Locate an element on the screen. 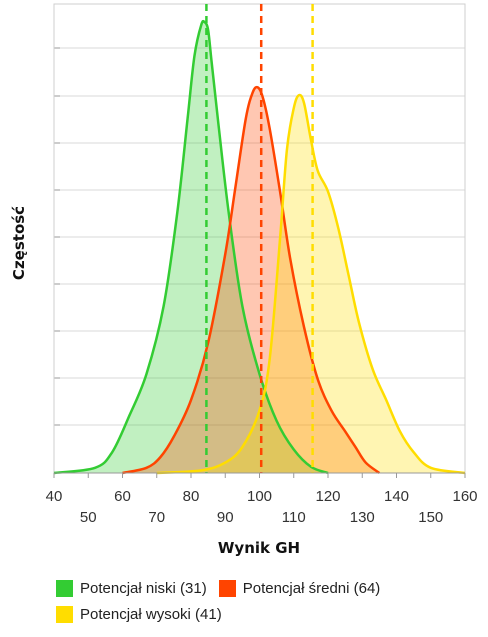  axis-layer: 40 60 80 100 120 140 160 50 70 90 110 130 150 is located at coordinates (262, 499).